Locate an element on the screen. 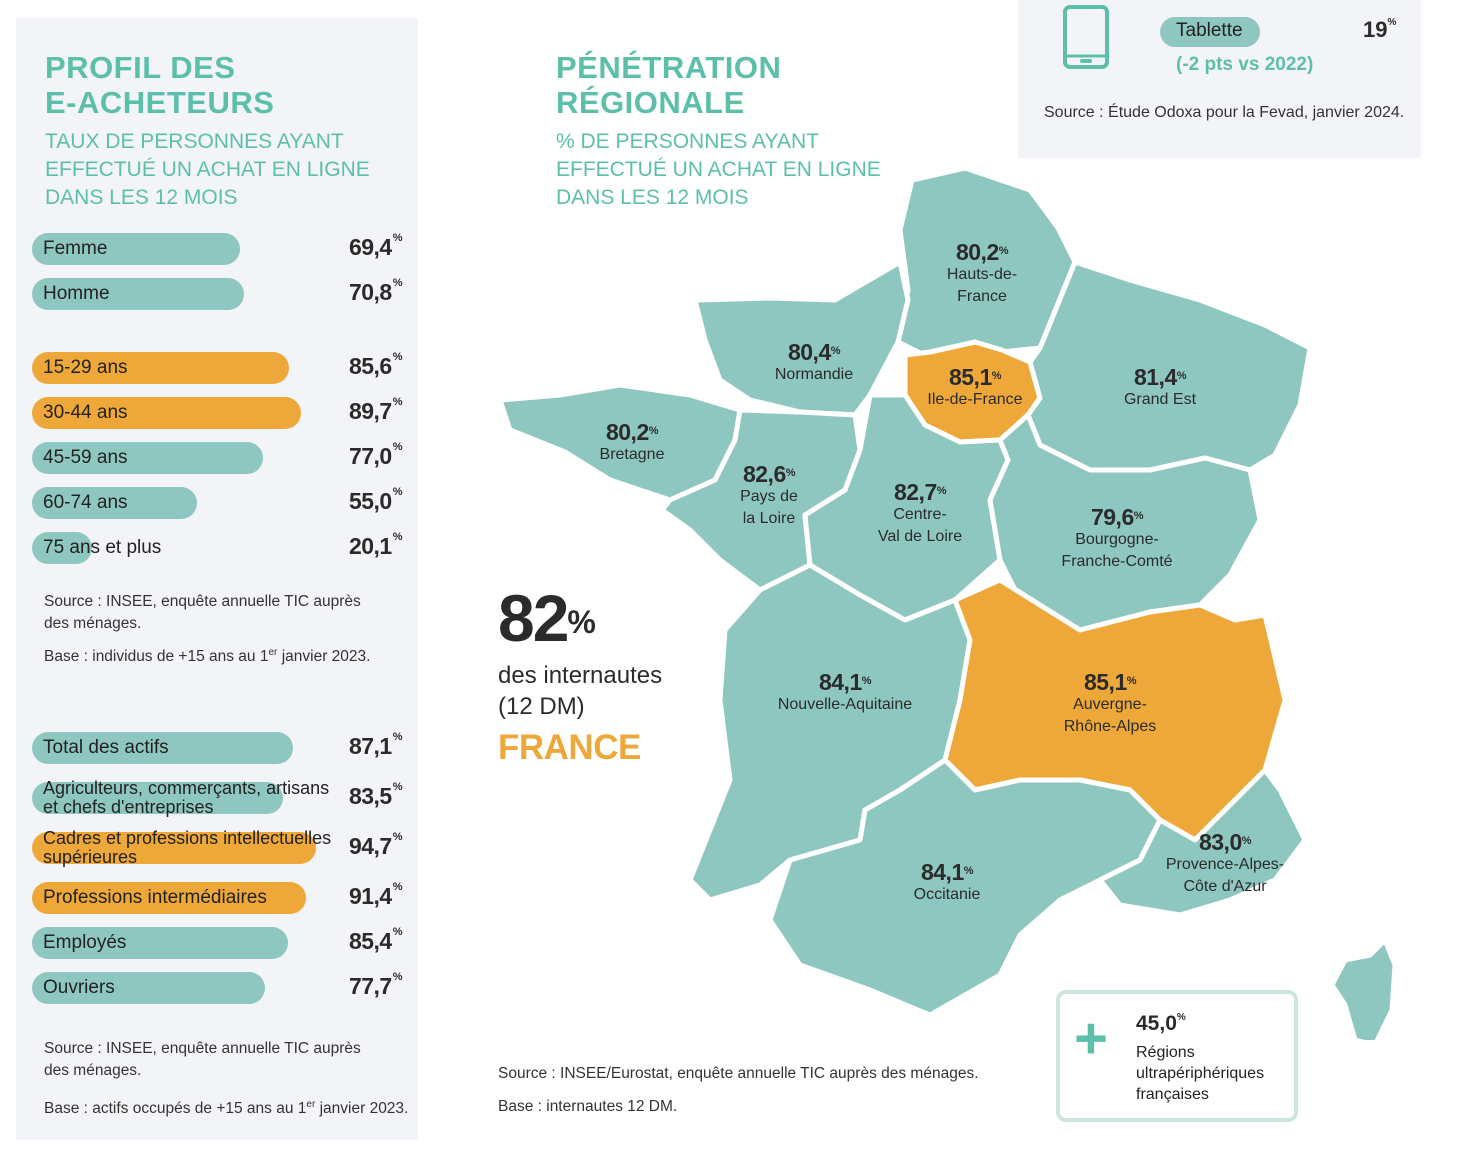 The image size is (1464, 1154). region-label: 83,0% Provence-Alpes- Côte d'Azur is located at coordinates (1225, 864).